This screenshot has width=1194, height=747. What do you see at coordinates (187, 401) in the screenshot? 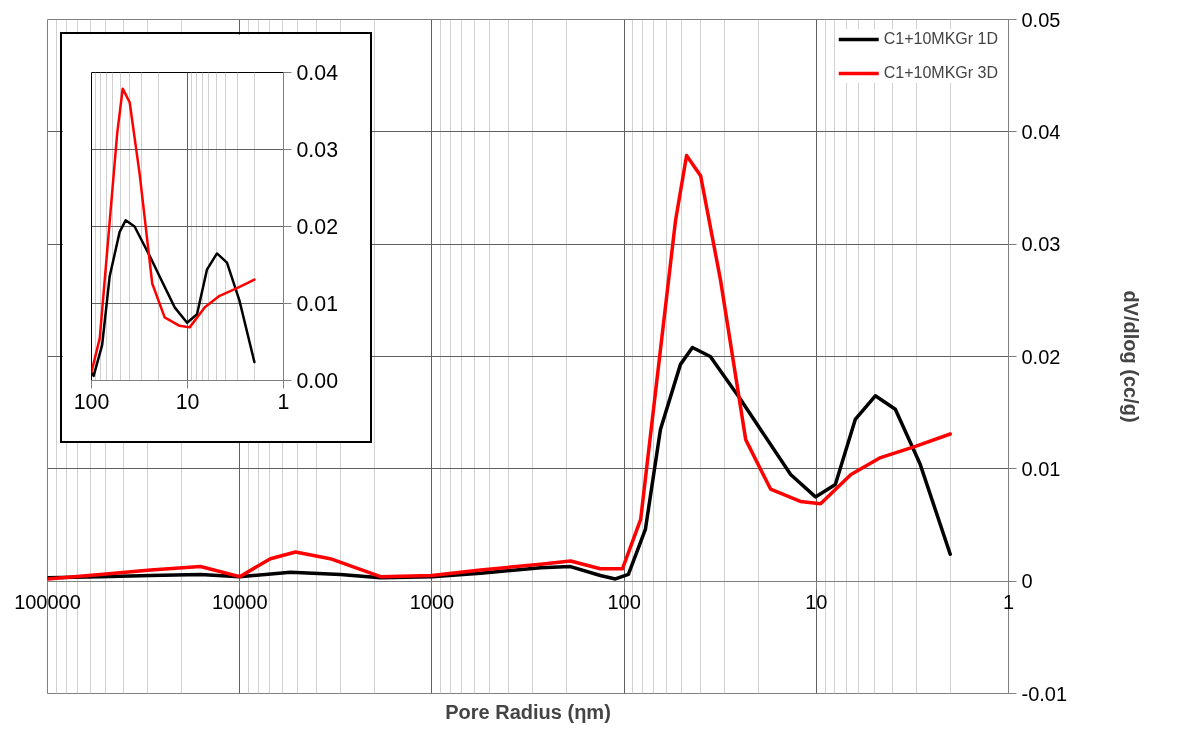
I see `x-tick-label: 10` at bounding box center [187, 401].